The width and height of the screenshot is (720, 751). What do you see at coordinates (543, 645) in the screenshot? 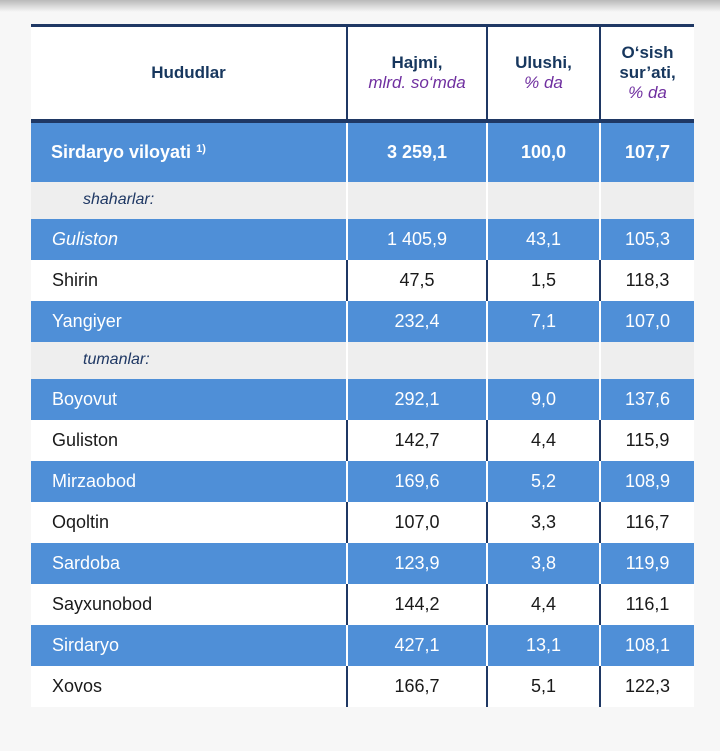
I see `share-cell: 13,1` at bounding box center [543, 645].